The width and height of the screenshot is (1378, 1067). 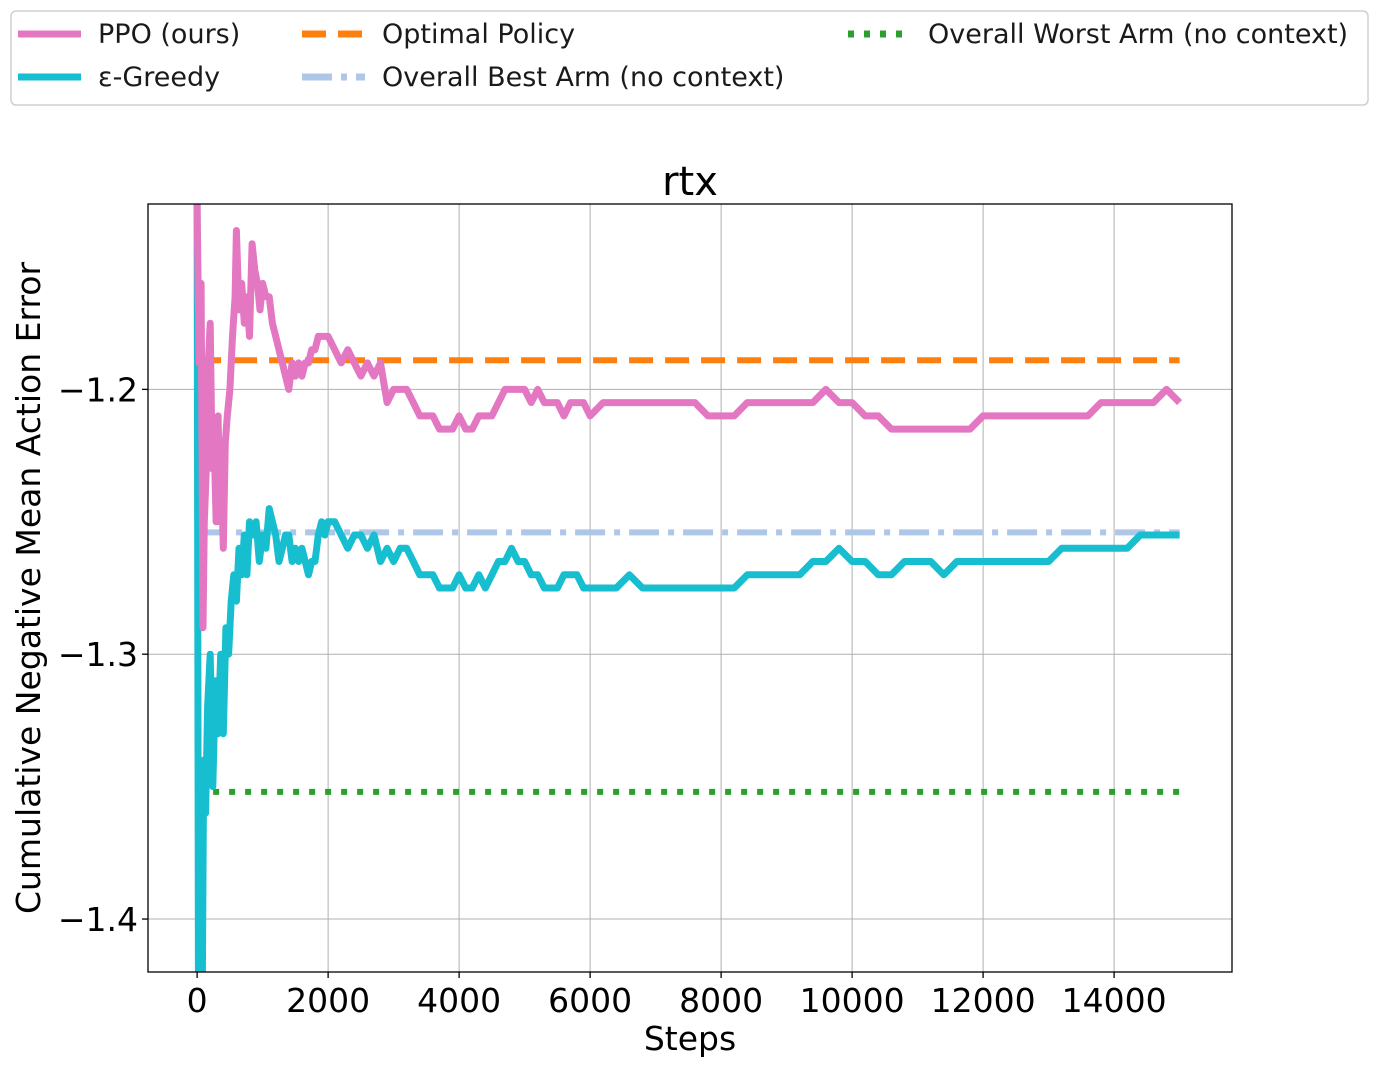 What do you see at coordinates (197, 1000) in the screenshot?
I see `x-tick-label: 0` at bounding box center [197, 1000].